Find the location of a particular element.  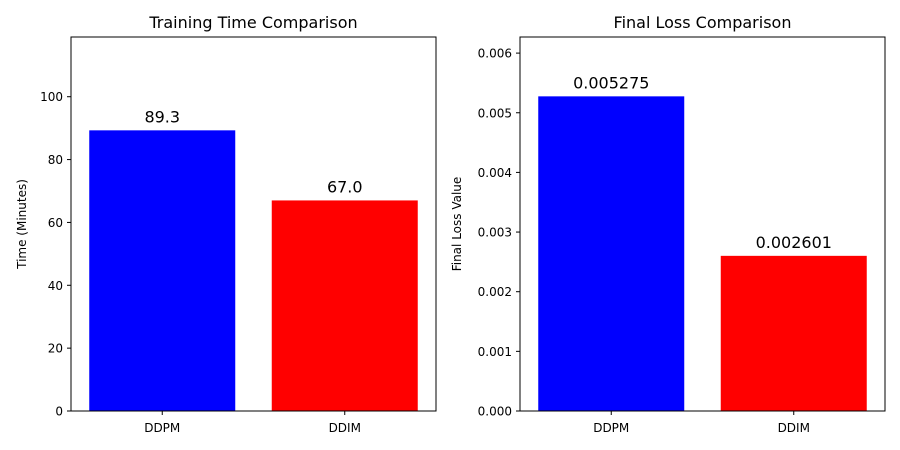

y-tick-label: 100 is located at coordinates (51, 97).